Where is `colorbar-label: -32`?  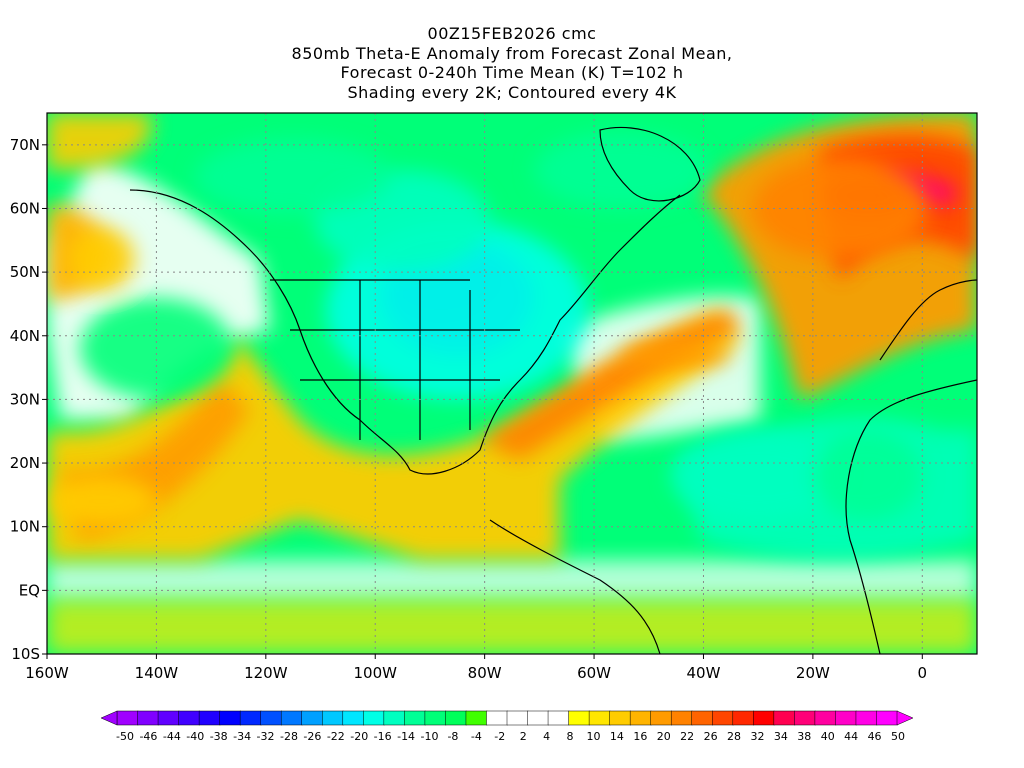 colorbar-label: -32 is located at coordinates (266, 736).